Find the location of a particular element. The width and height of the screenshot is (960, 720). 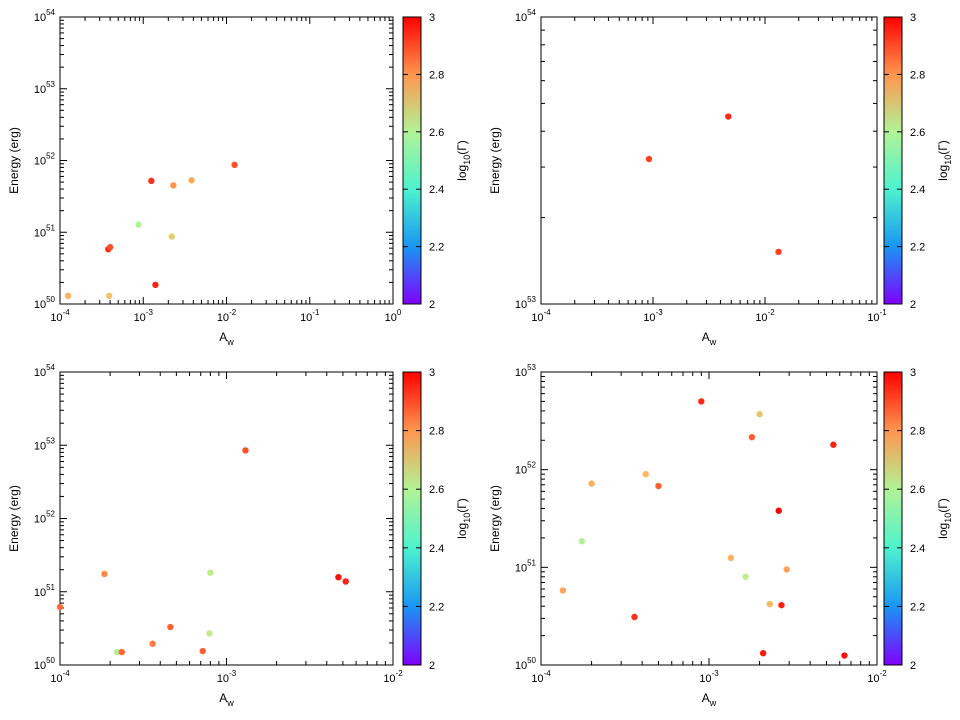

tick-label-exponent: 54 is located at coordinates (531, 12).